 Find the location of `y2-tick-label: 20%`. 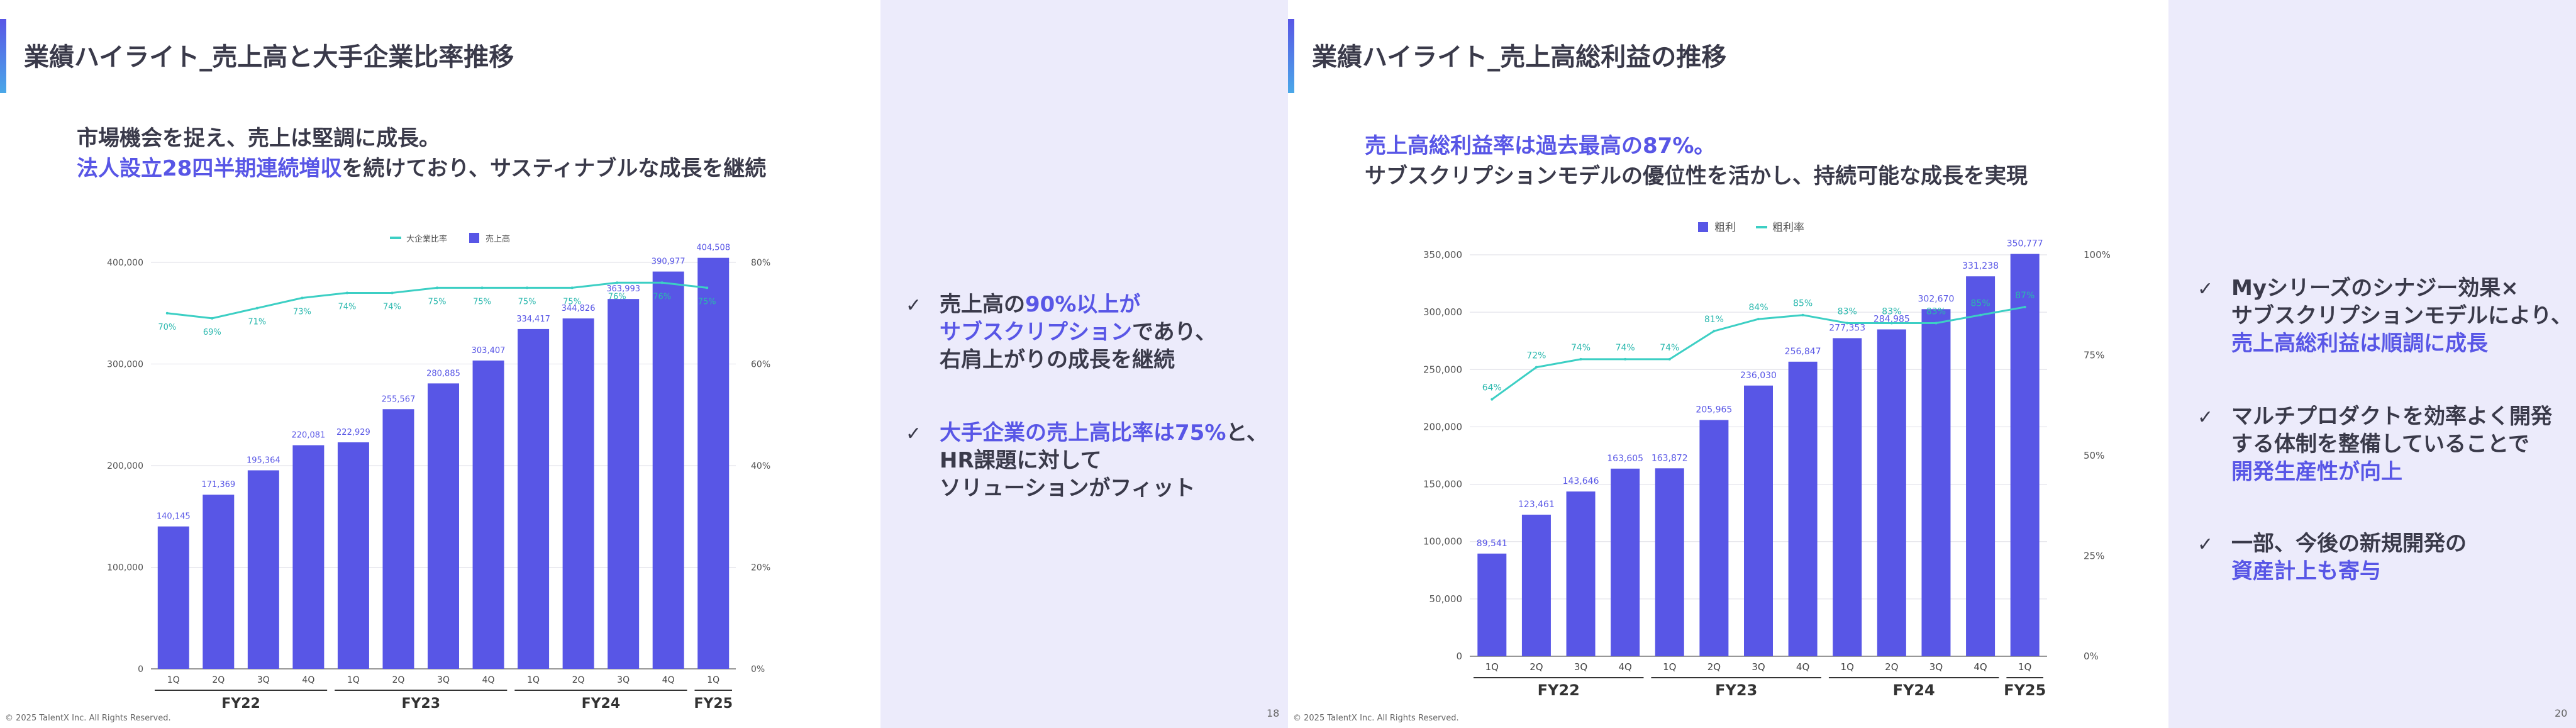

y2-tick-label: 20% is located at coordinates (760, 568).